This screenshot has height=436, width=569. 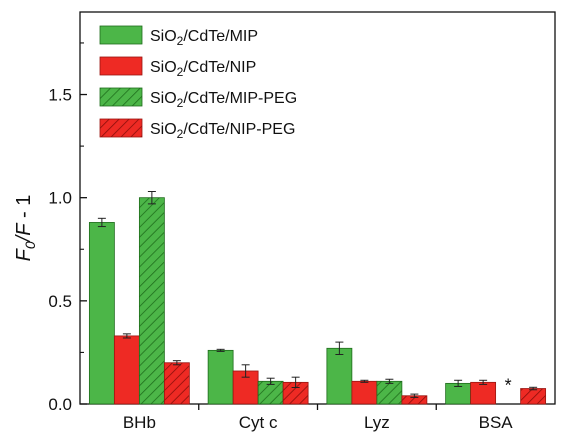 I want to click on x-tick-label: BHb, so click(x=139, y=422).